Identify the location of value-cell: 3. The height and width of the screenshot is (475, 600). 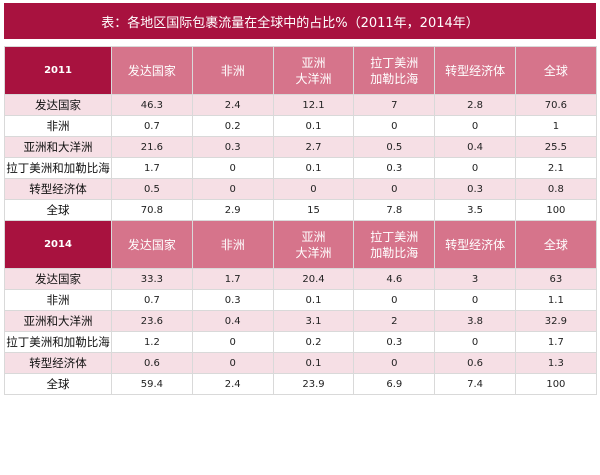
(475, 279).